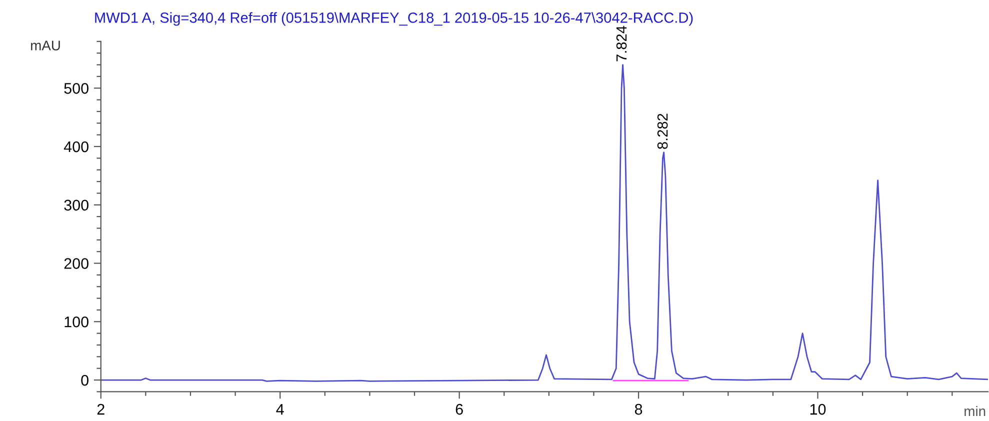  I want to click on x-tick-label: 2, so click(100, 409).